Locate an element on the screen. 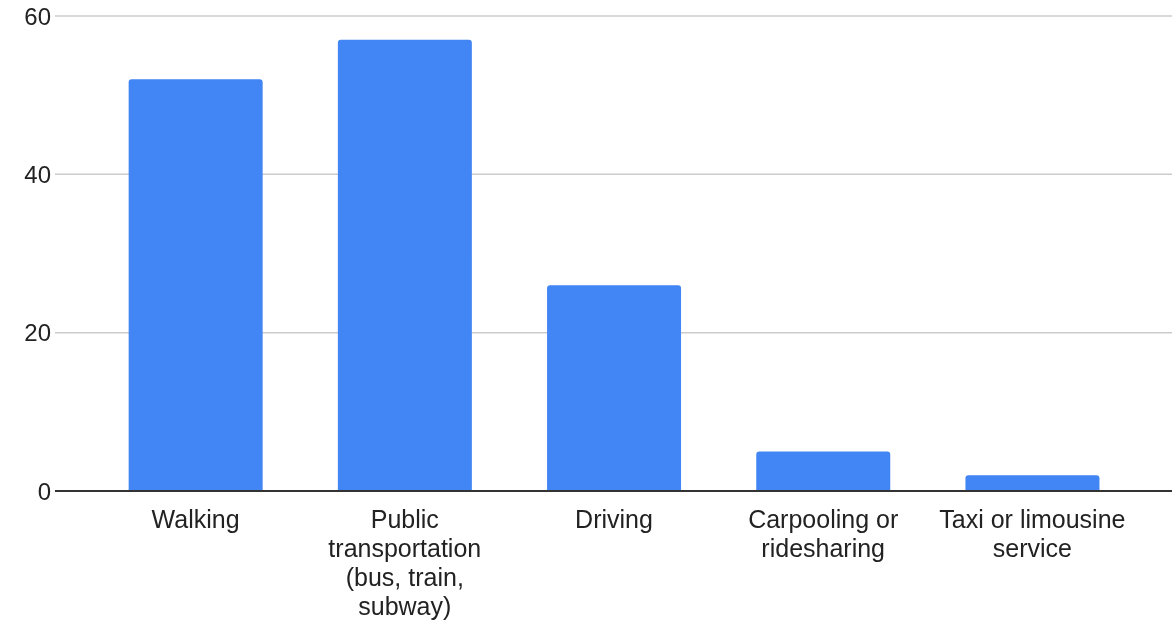 The width and height of the screenshot is (1172, 620). x-tick-label: Walking is located at coordinates (195, 519).